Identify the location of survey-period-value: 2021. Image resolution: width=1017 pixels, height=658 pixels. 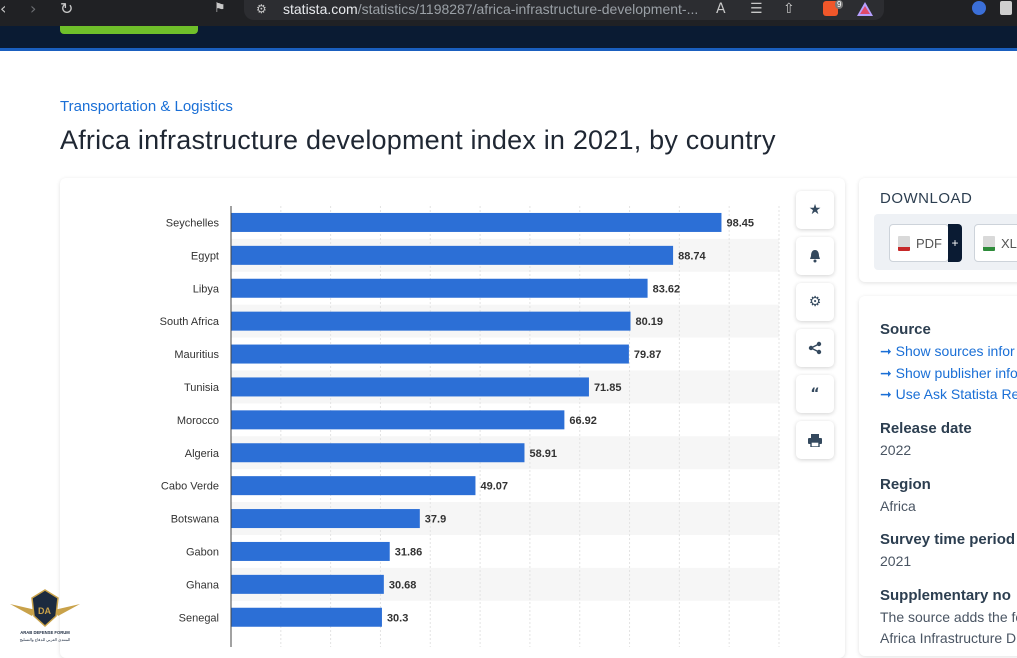
(896, 561).